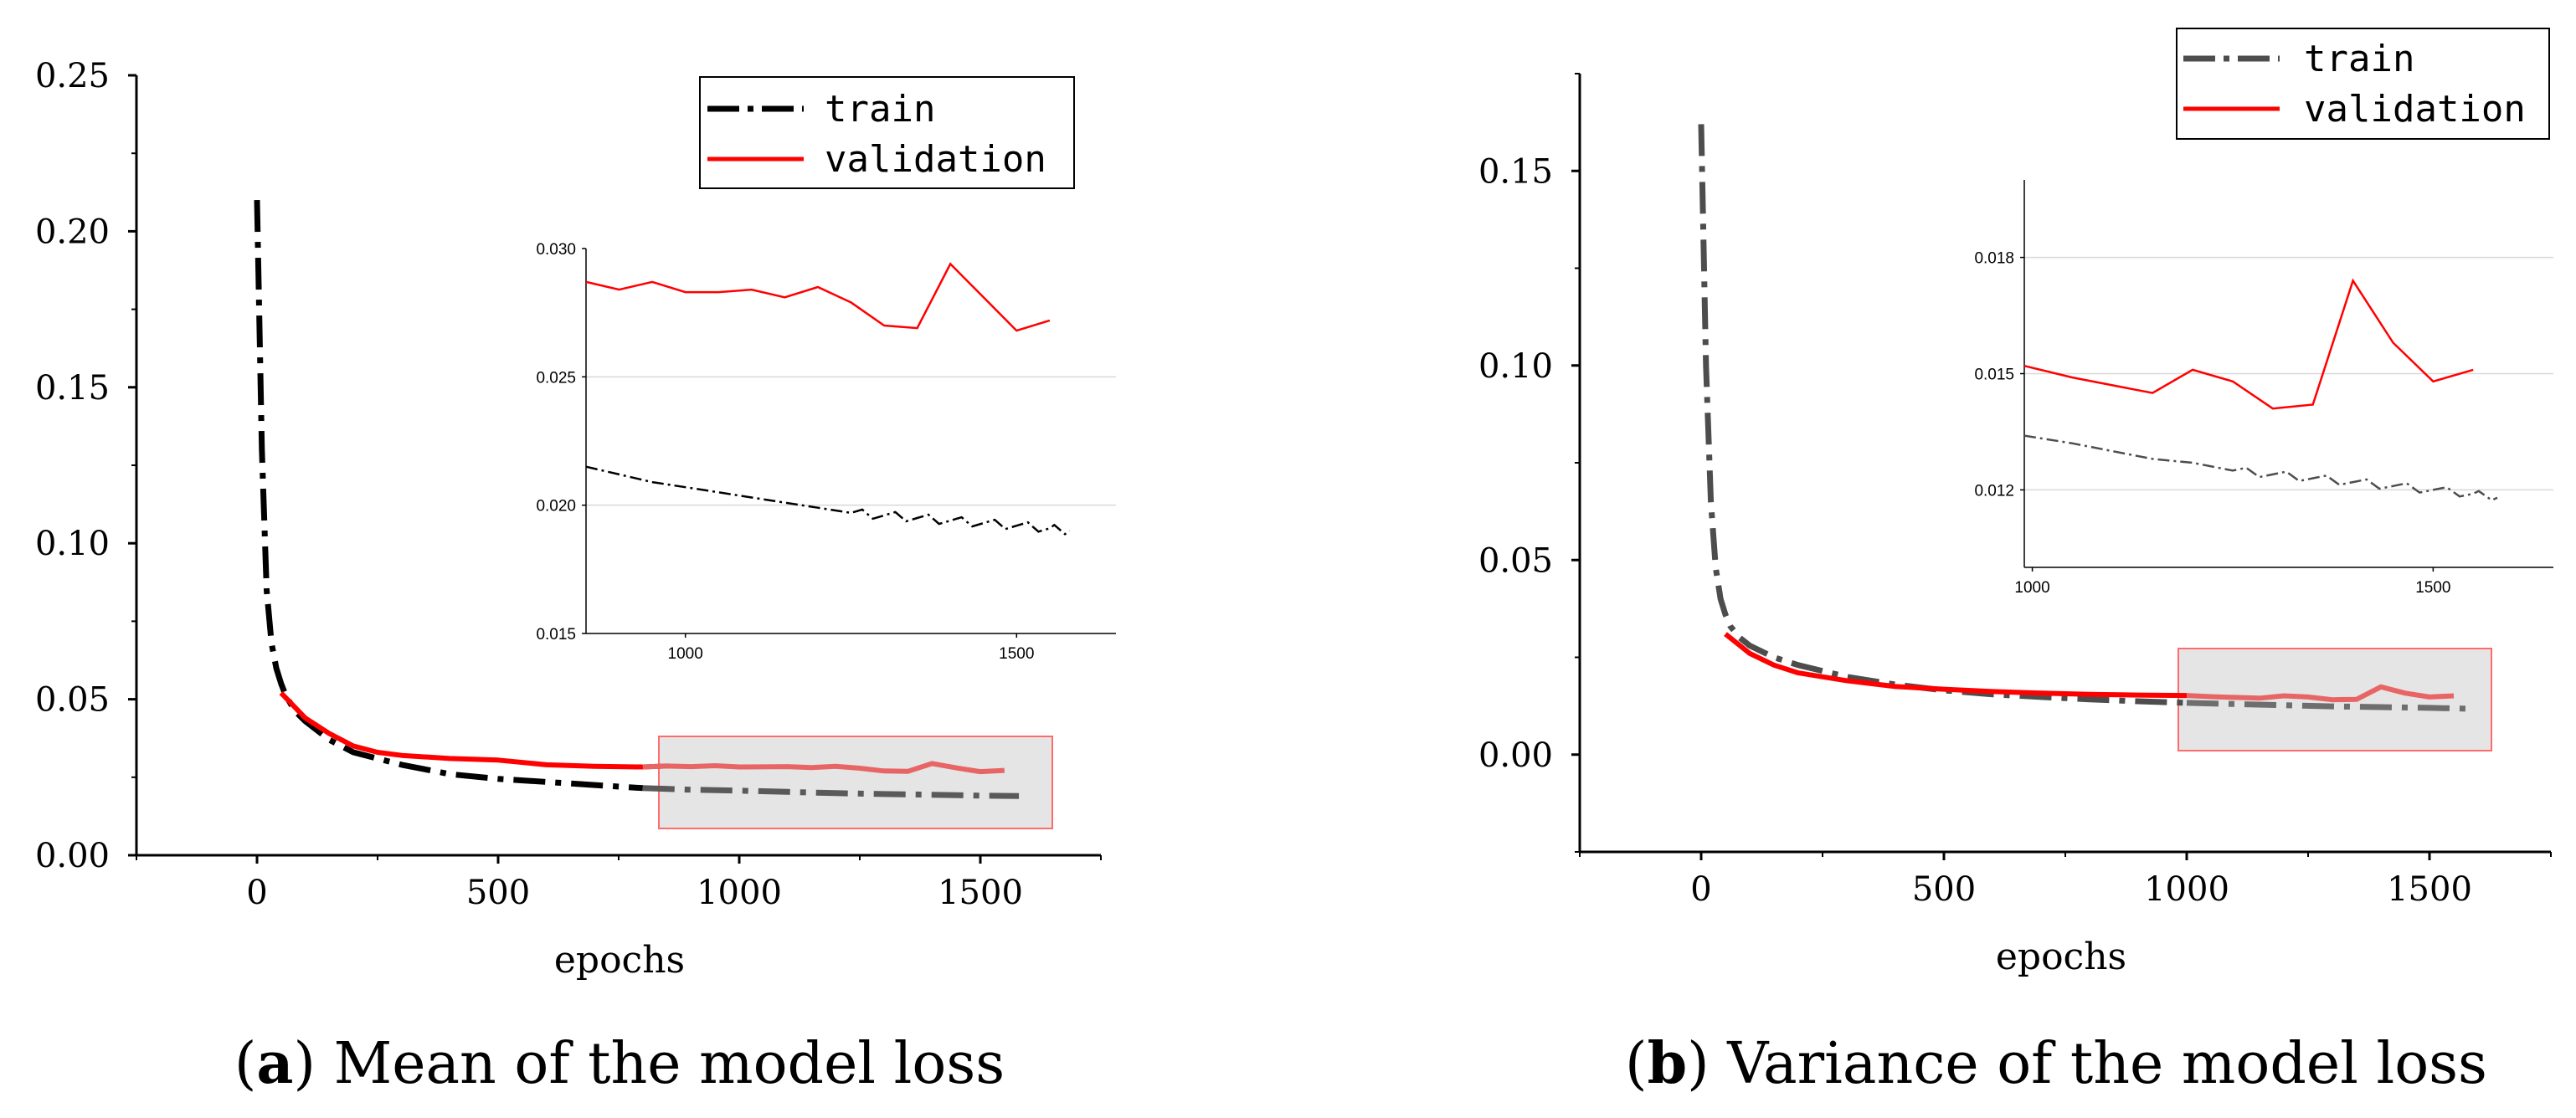 The image size is (2576, 1118). Describe the element at coordinates (1994, 491) in the screenshot. I see `inset-y-tick-label: 0.012` at that location.